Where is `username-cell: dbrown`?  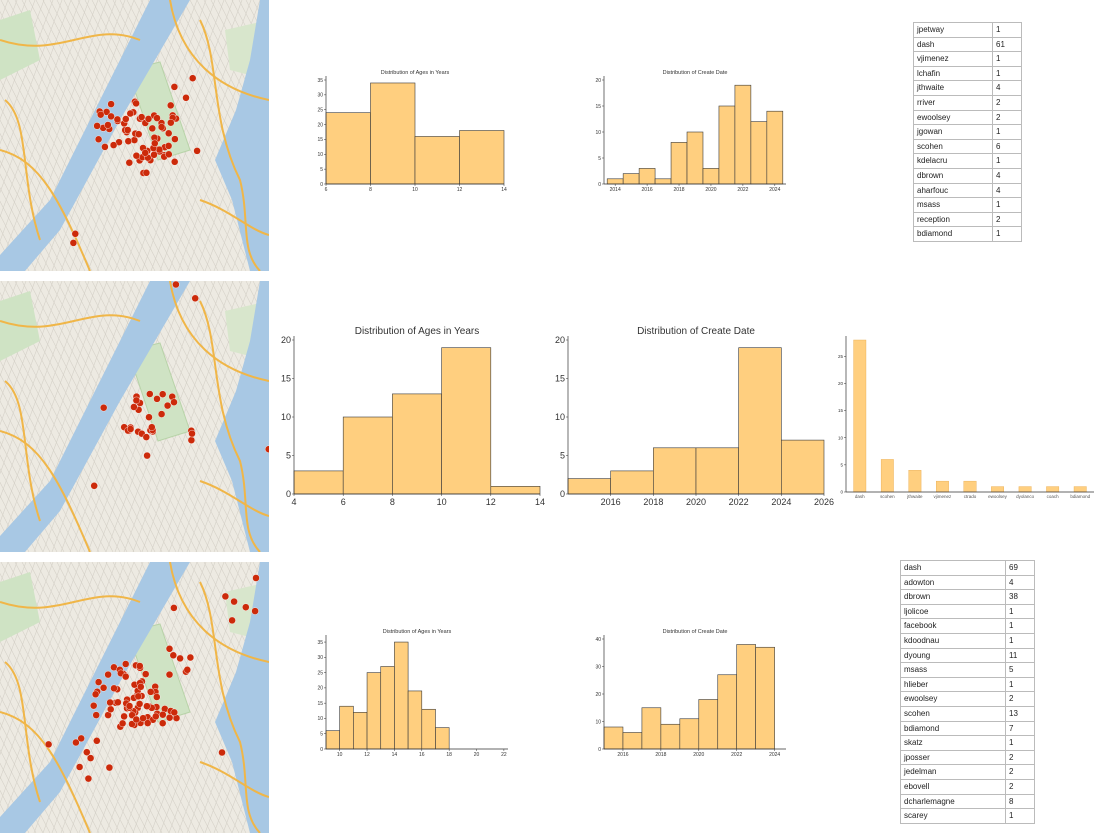 username-cell: dbrown is located at coordinates (953, 175).